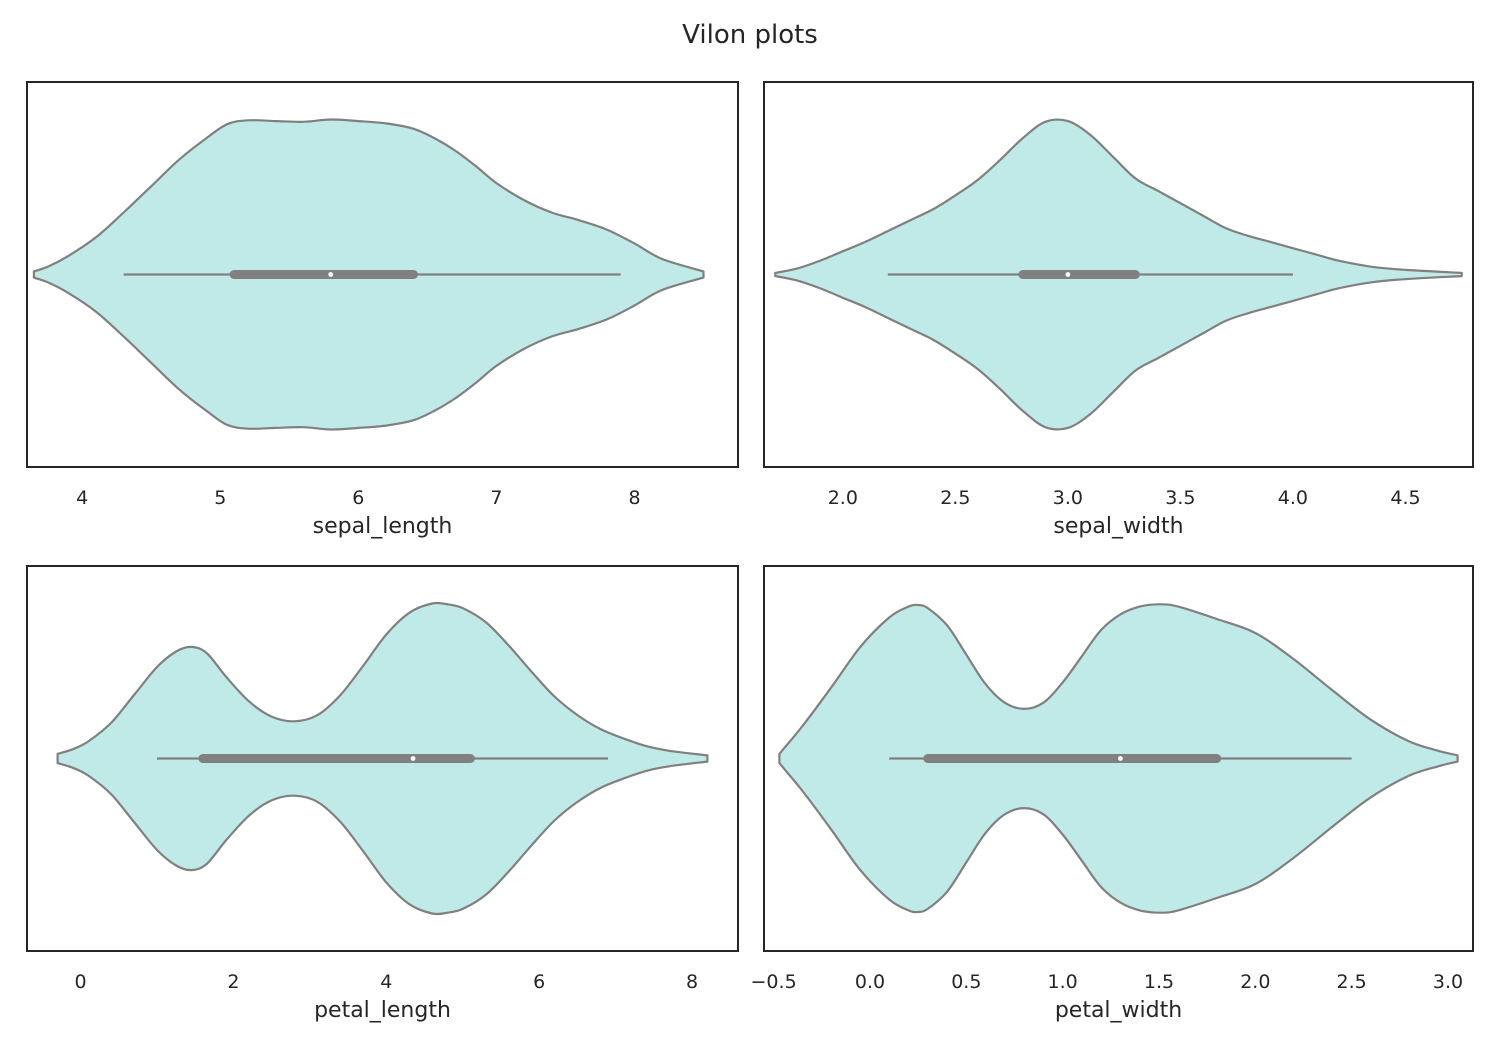 This screenshot has height=1050, width=1500. I want to click on x-tick-label: 7, so click(496, 498).